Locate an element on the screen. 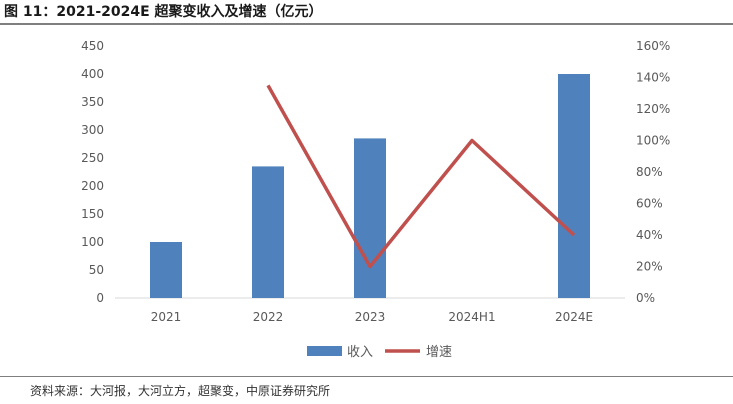 This screenshot has width=733, height=404. category-labels: 2021 2022 2023 2024H1 2024E is located at coordinates (372, 317).